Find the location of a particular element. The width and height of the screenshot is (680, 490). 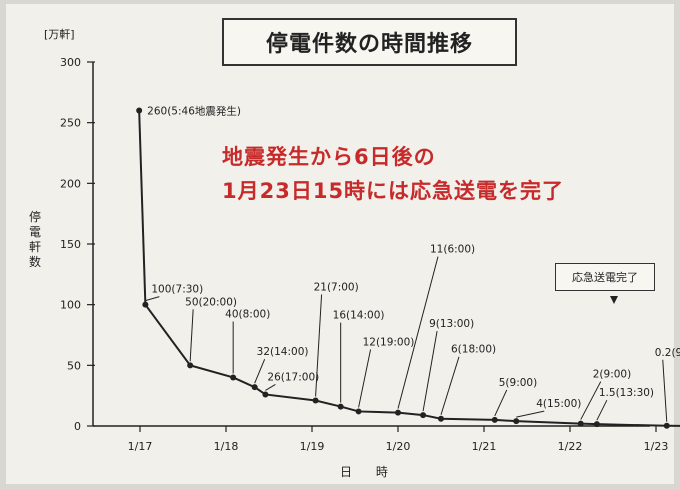

chart-title: 停電件数の時間推移 is located at coordinates (369, 42).